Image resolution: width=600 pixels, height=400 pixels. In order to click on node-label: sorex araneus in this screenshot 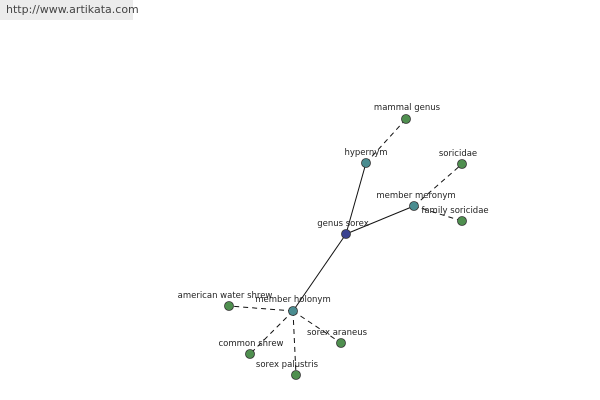, I will do `click(337, 333)`.